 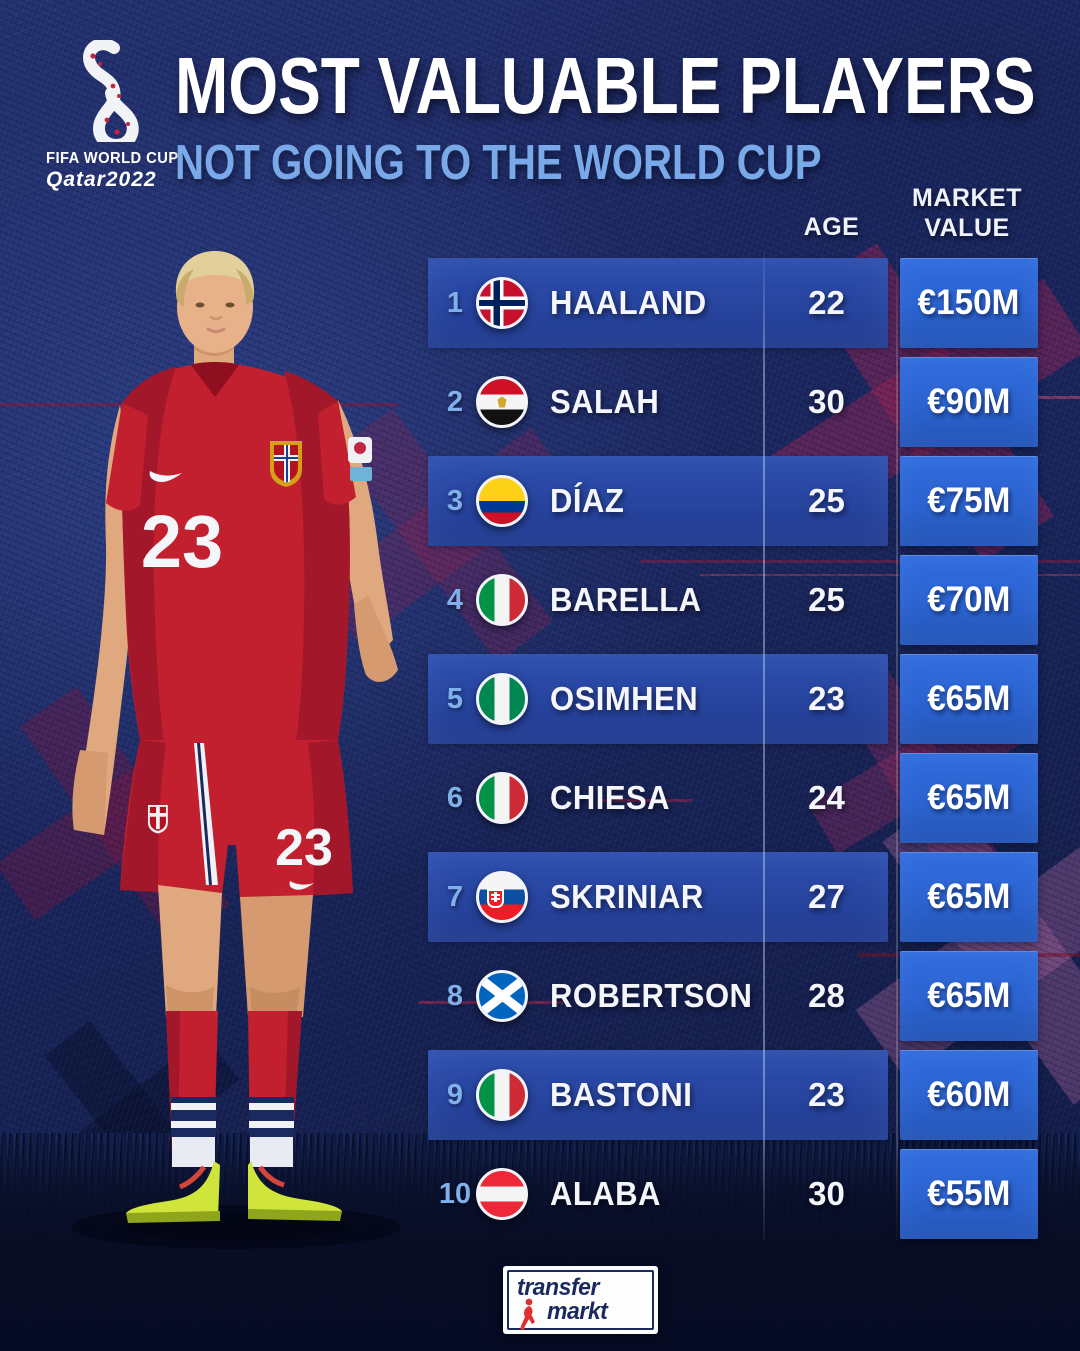 I want to click on row-panel: 7 SKRINIAR 27, so click(x=658, y=897).